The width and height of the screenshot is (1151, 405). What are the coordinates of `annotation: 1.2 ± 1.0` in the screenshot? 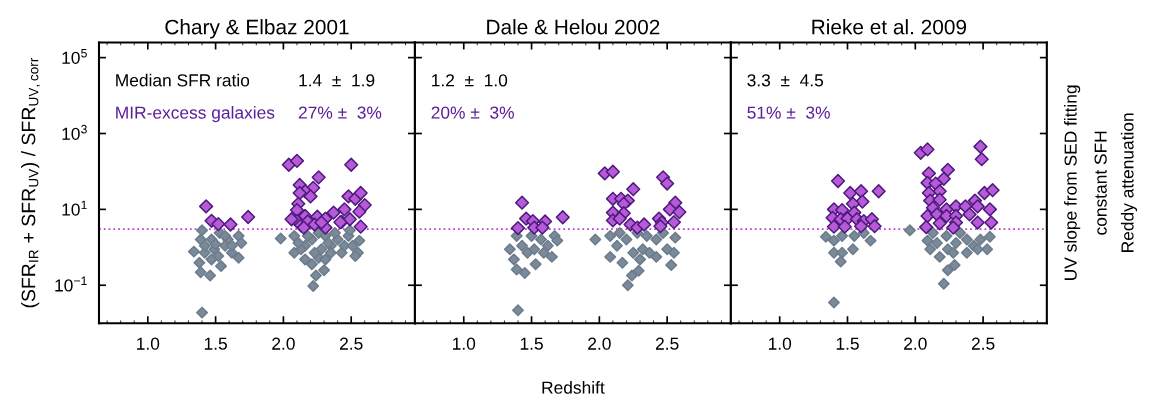 It's located at (470, 80).